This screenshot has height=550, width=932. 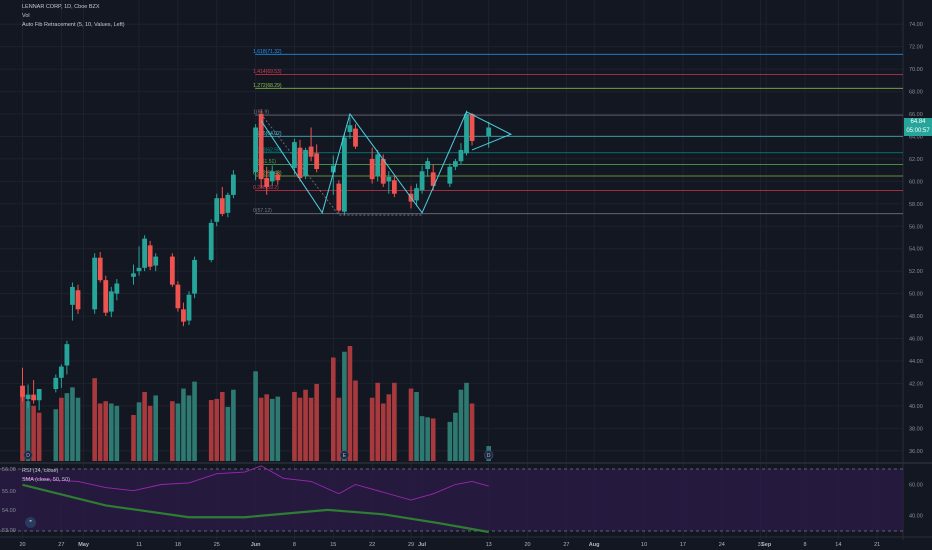 What do you see at coordinates (489, 456) in the screenshot?
I see `event-marker-label: D` at bounding box center [489, 456].